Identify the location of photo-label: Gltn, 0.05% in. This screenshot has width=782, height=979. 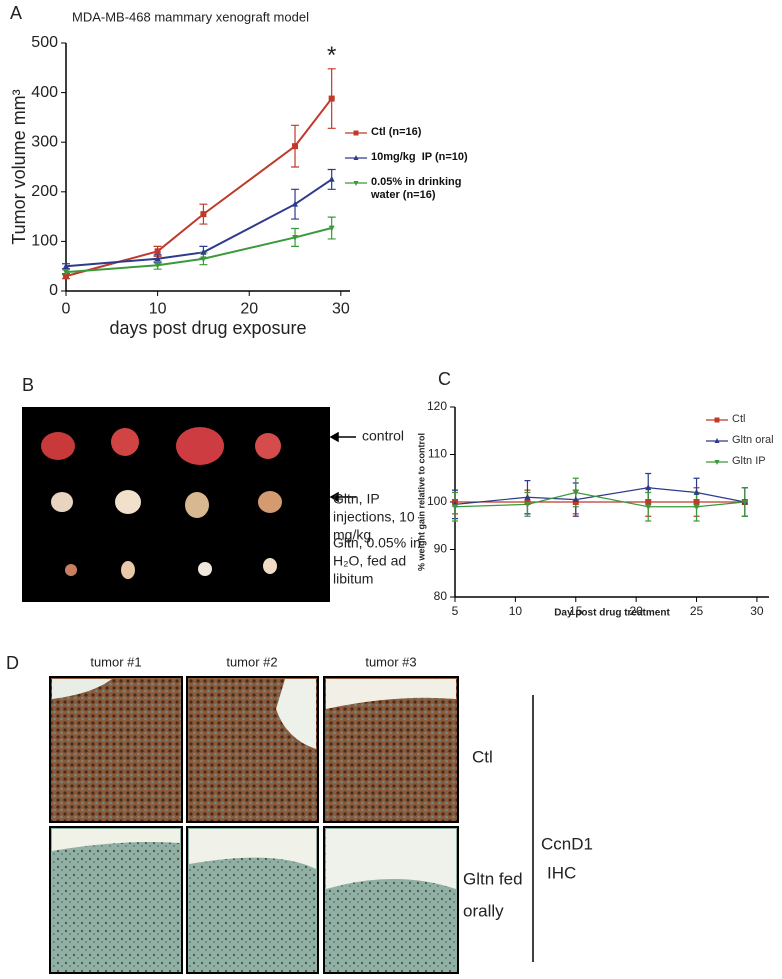
(377, 543).